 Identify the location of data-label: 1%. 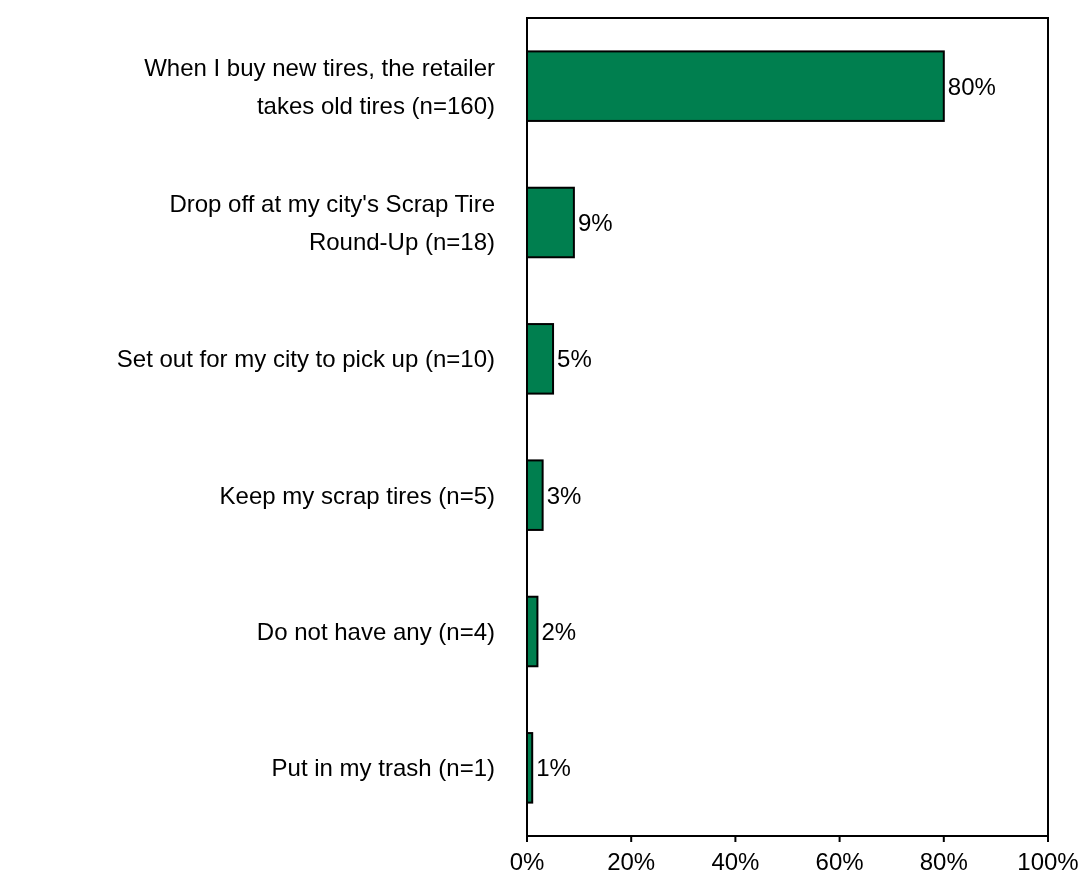
(553, 768).